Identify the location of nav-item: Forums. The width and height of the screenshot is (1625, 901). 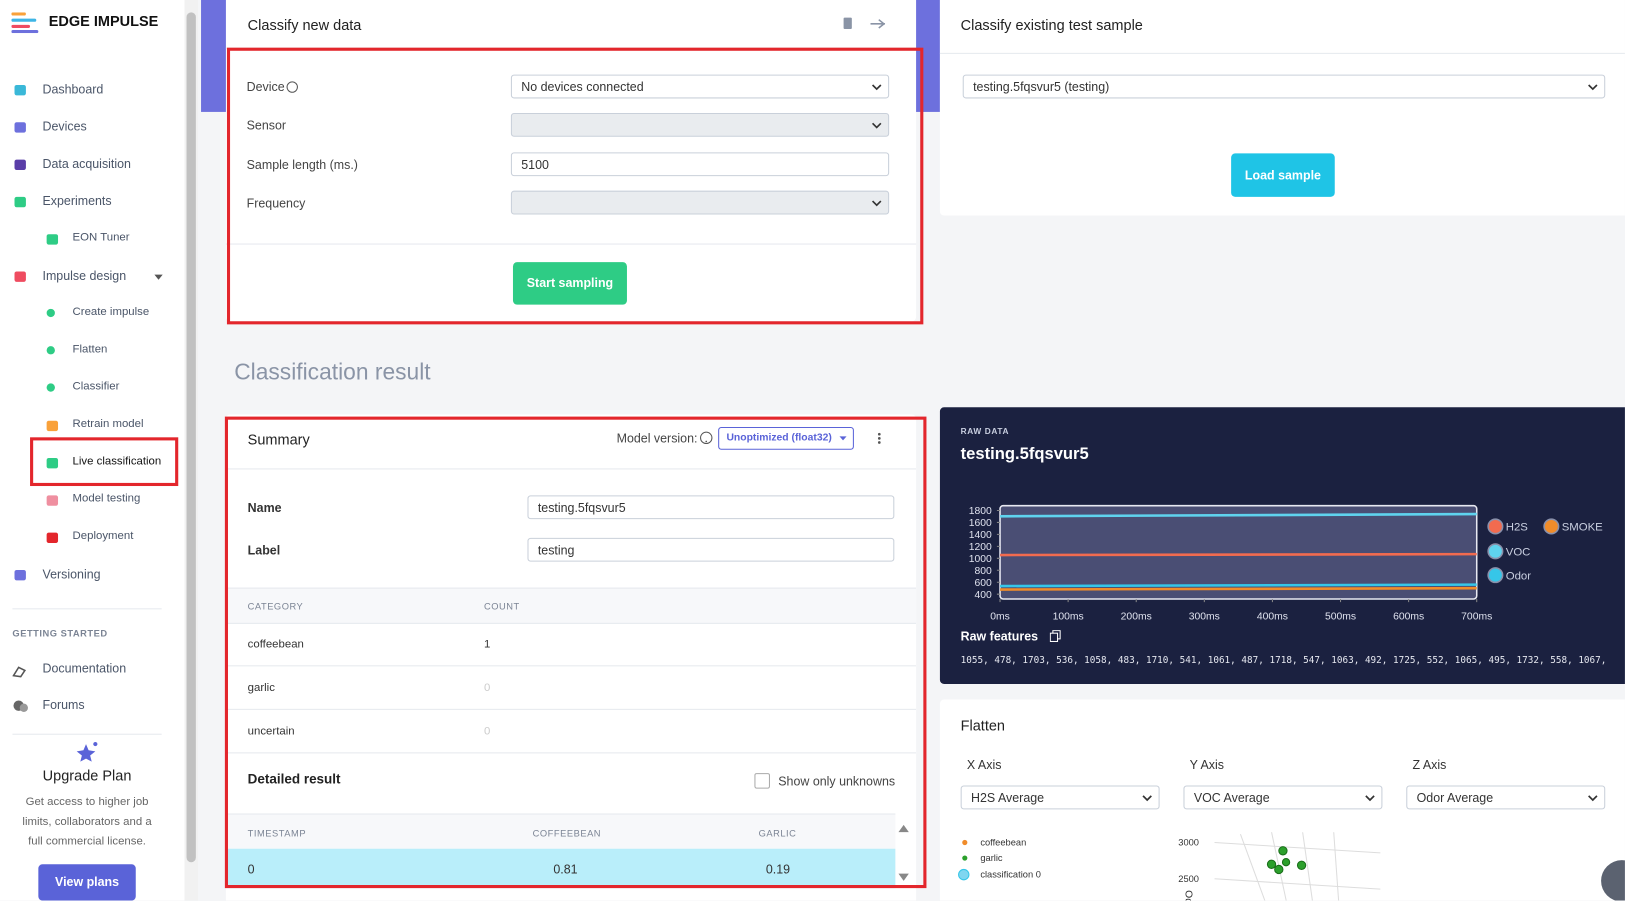
(63, 704).